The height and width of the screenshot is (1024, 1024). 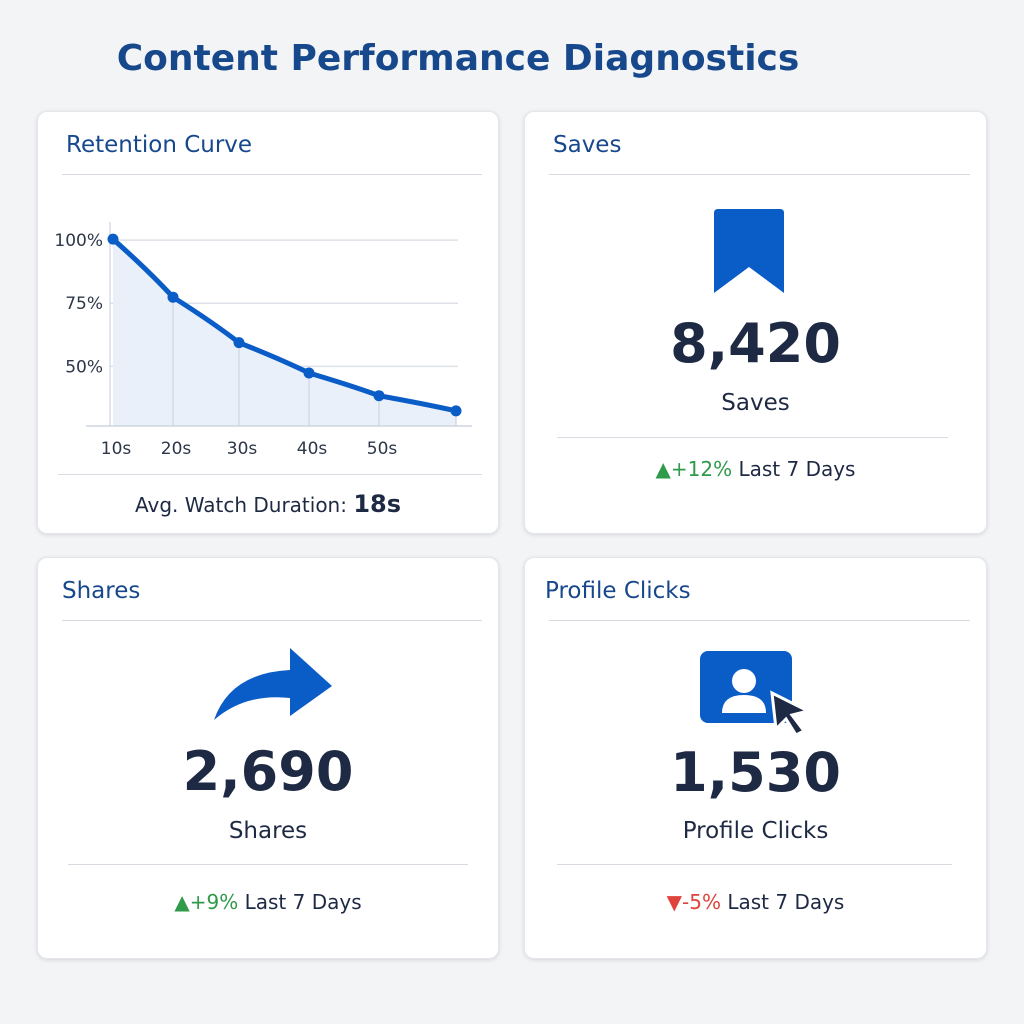 I want to click on change: -5%, so click(x=701, y=902).